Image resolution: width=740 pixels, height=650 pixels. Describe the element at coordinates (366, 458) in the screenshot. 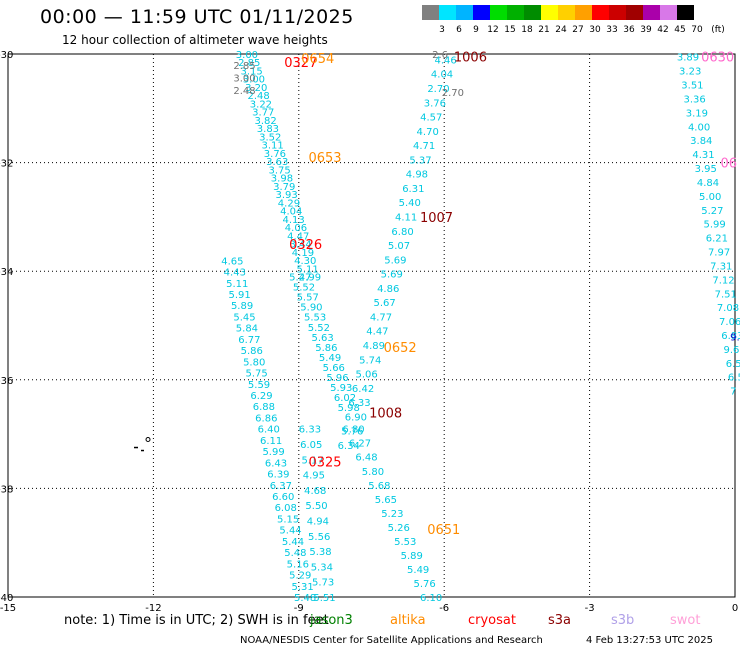

I see `wave-height-value: 6.48` at that location.